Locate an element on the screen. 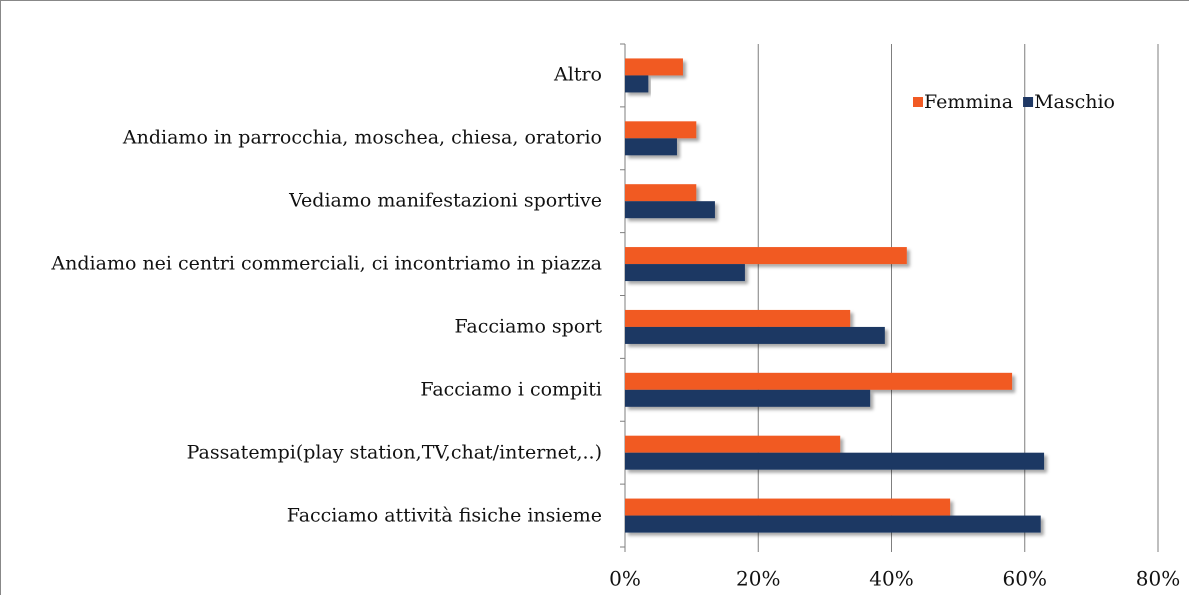 The image size is (1189, 595). category-label-box: Facciamo attività fisiche insieme is located at coordinates (306, 515).